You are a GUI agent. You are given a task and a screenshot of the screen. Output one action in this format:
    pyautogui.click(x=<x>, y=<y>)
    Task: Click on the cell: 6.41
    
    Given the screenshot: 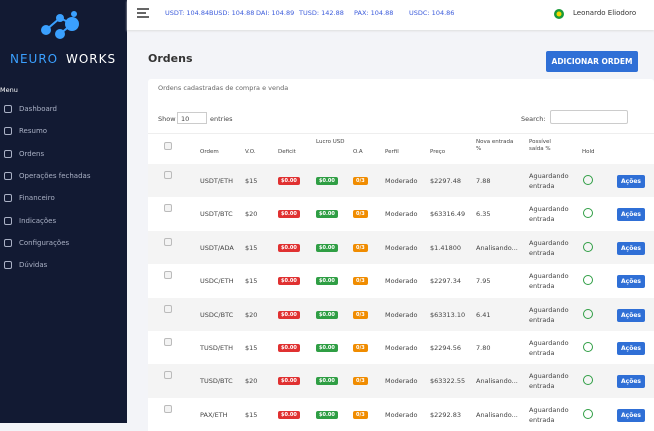 What is the action you would take?
    pyautogui.click(x=483, y=314)
    